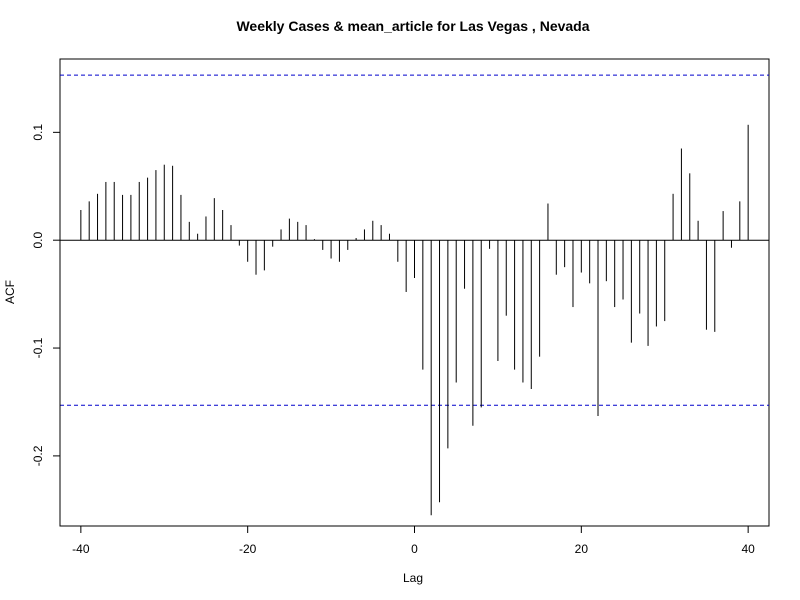 The width and height of the screenshot is (800, 600). I want to click on x-tick-label: 0, so click(414, 549).